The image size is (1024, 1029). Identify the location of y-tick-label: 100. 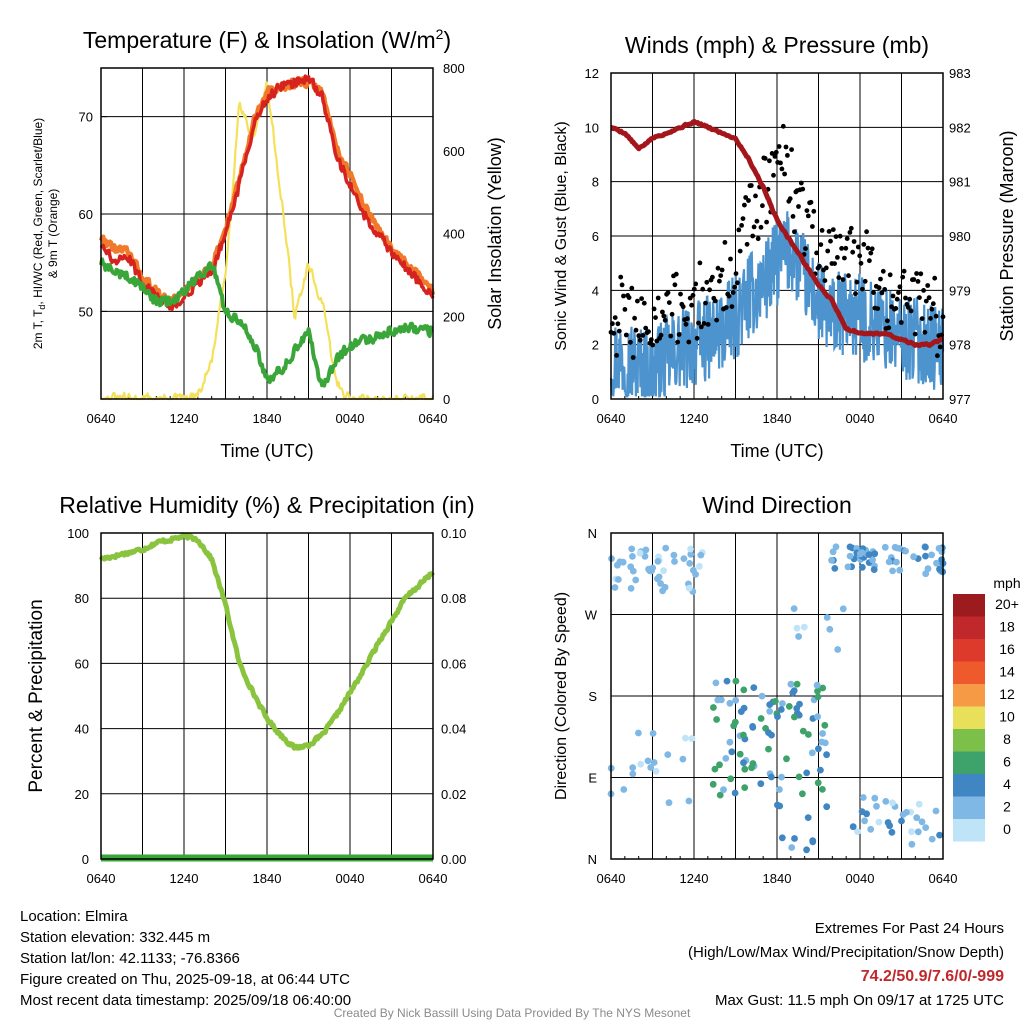
(78, 533).